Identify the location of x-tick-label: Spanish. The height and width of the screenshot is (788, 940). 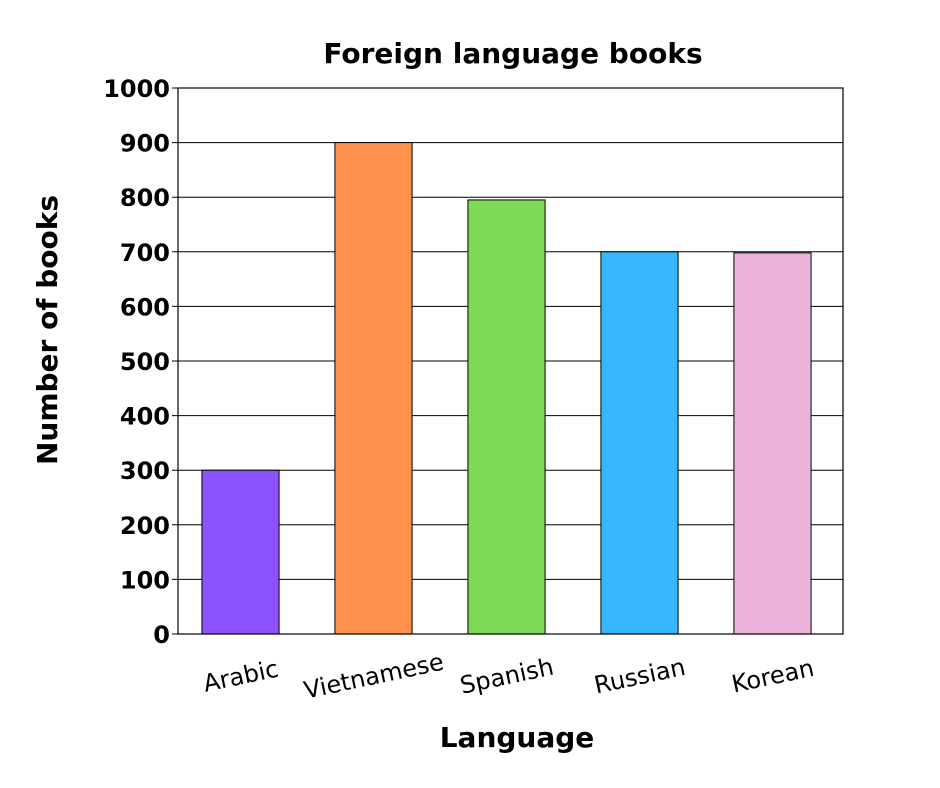
(507, 676).